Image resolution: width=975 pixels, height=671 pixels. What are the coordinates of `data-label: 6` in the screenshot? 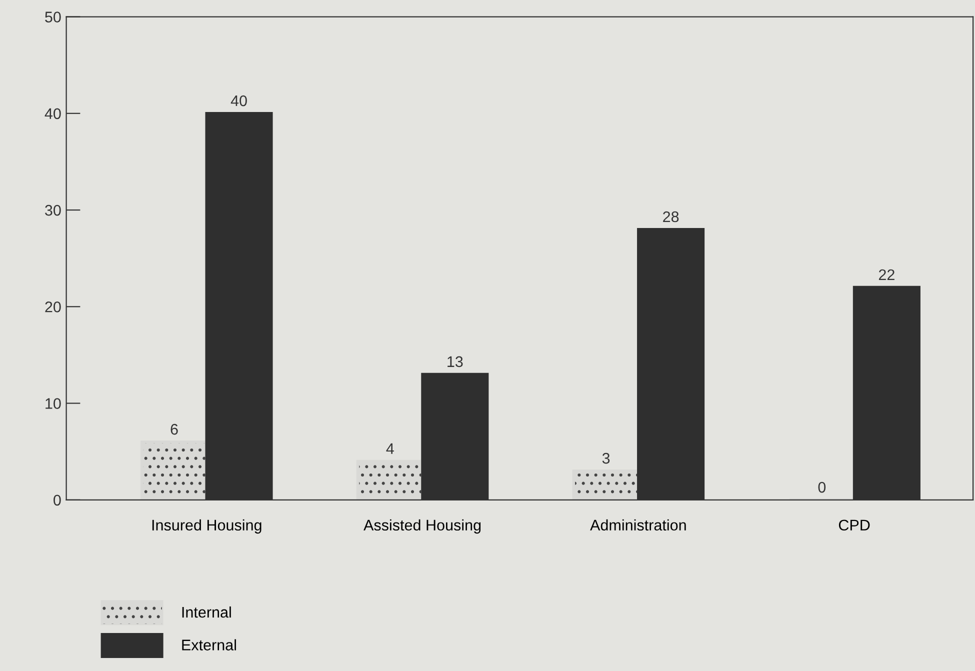 It's located at (174, 429).